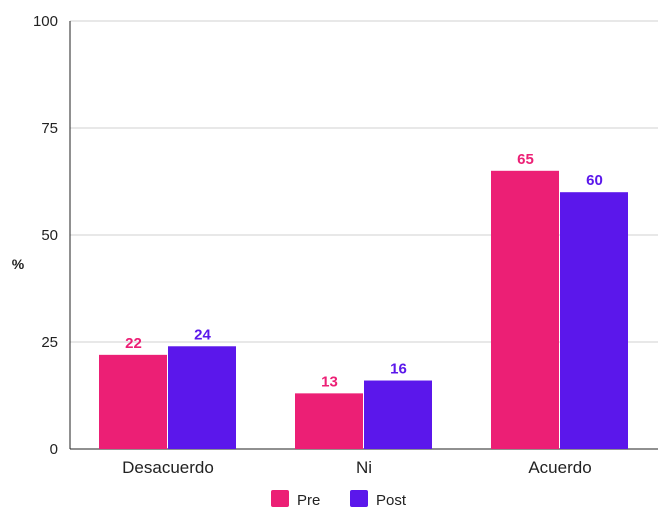 This screenshot has height=520, width=660. What do you see at coordinates (364, 467) in the screenshot?
I see `x-category-label: Ni` at bounding box center [364, 467].